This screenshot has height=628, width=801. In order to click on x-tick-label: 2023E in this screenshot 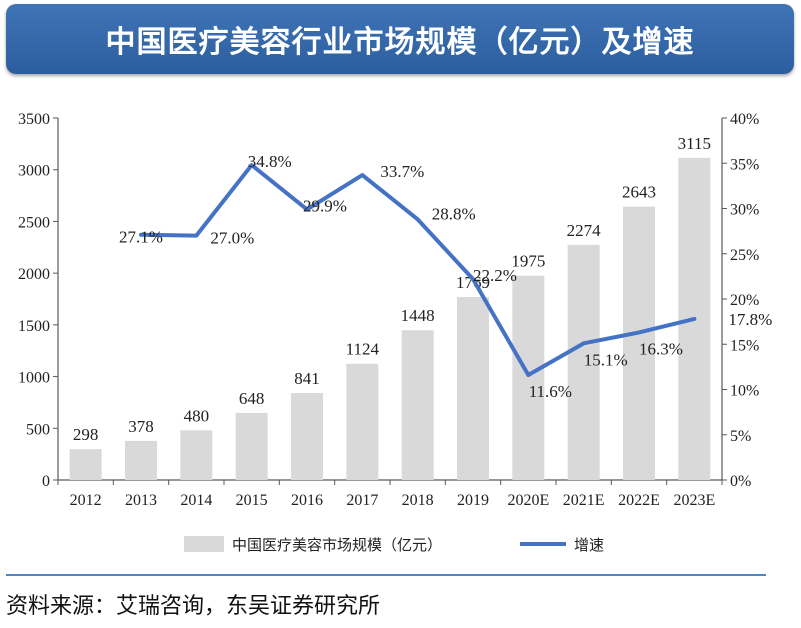, I will do `click(694, 500)`.